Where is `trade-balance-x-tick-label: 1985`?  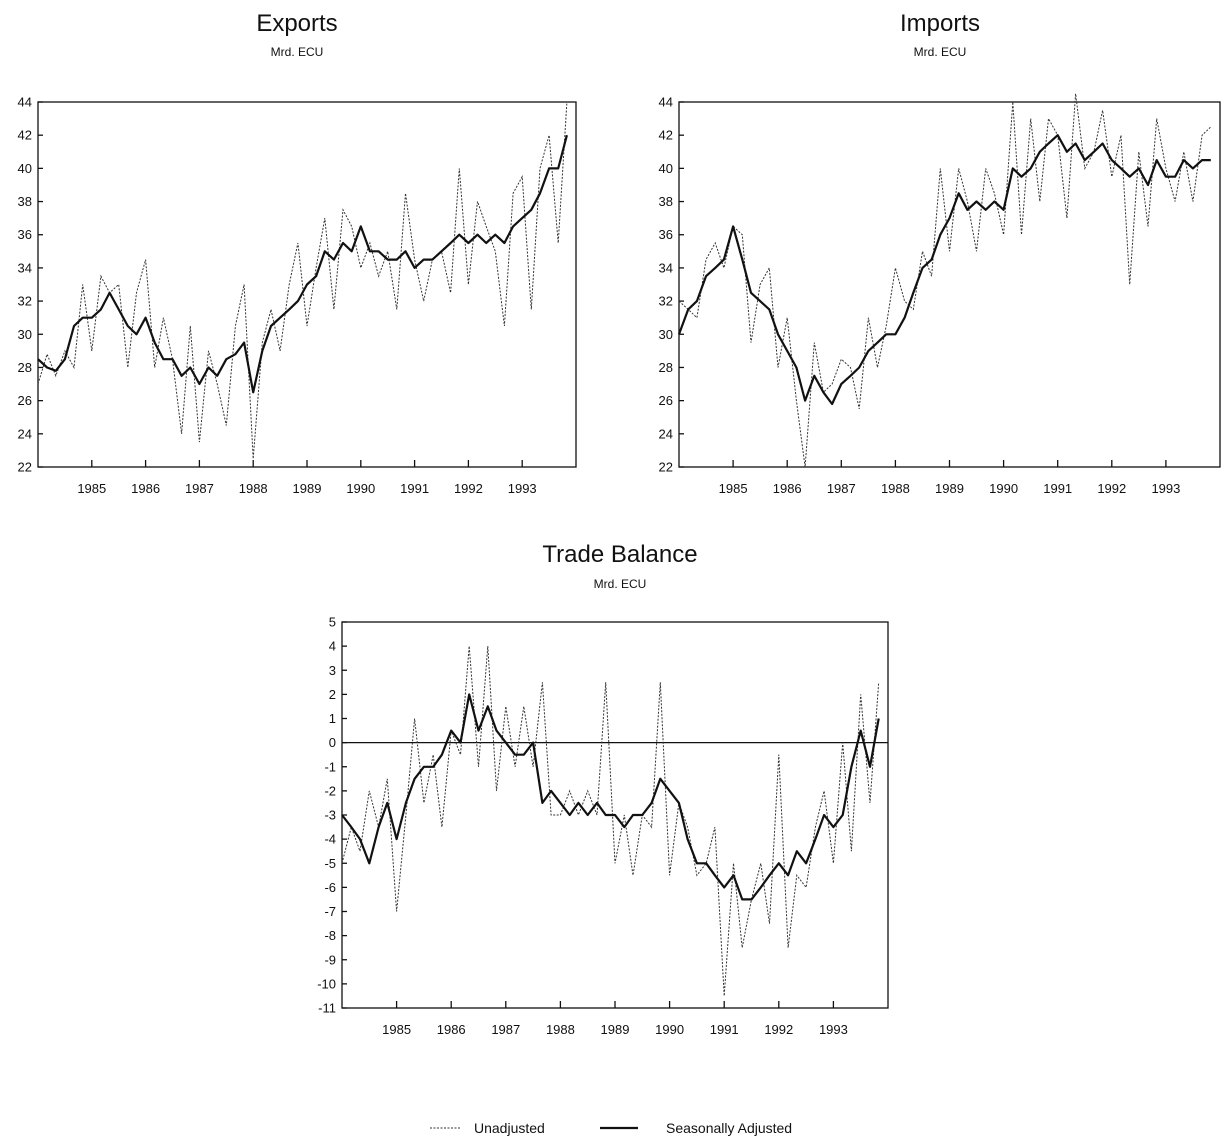
trade-balance-x-tick-label: 1985 is located at coordinates (396, 1029).